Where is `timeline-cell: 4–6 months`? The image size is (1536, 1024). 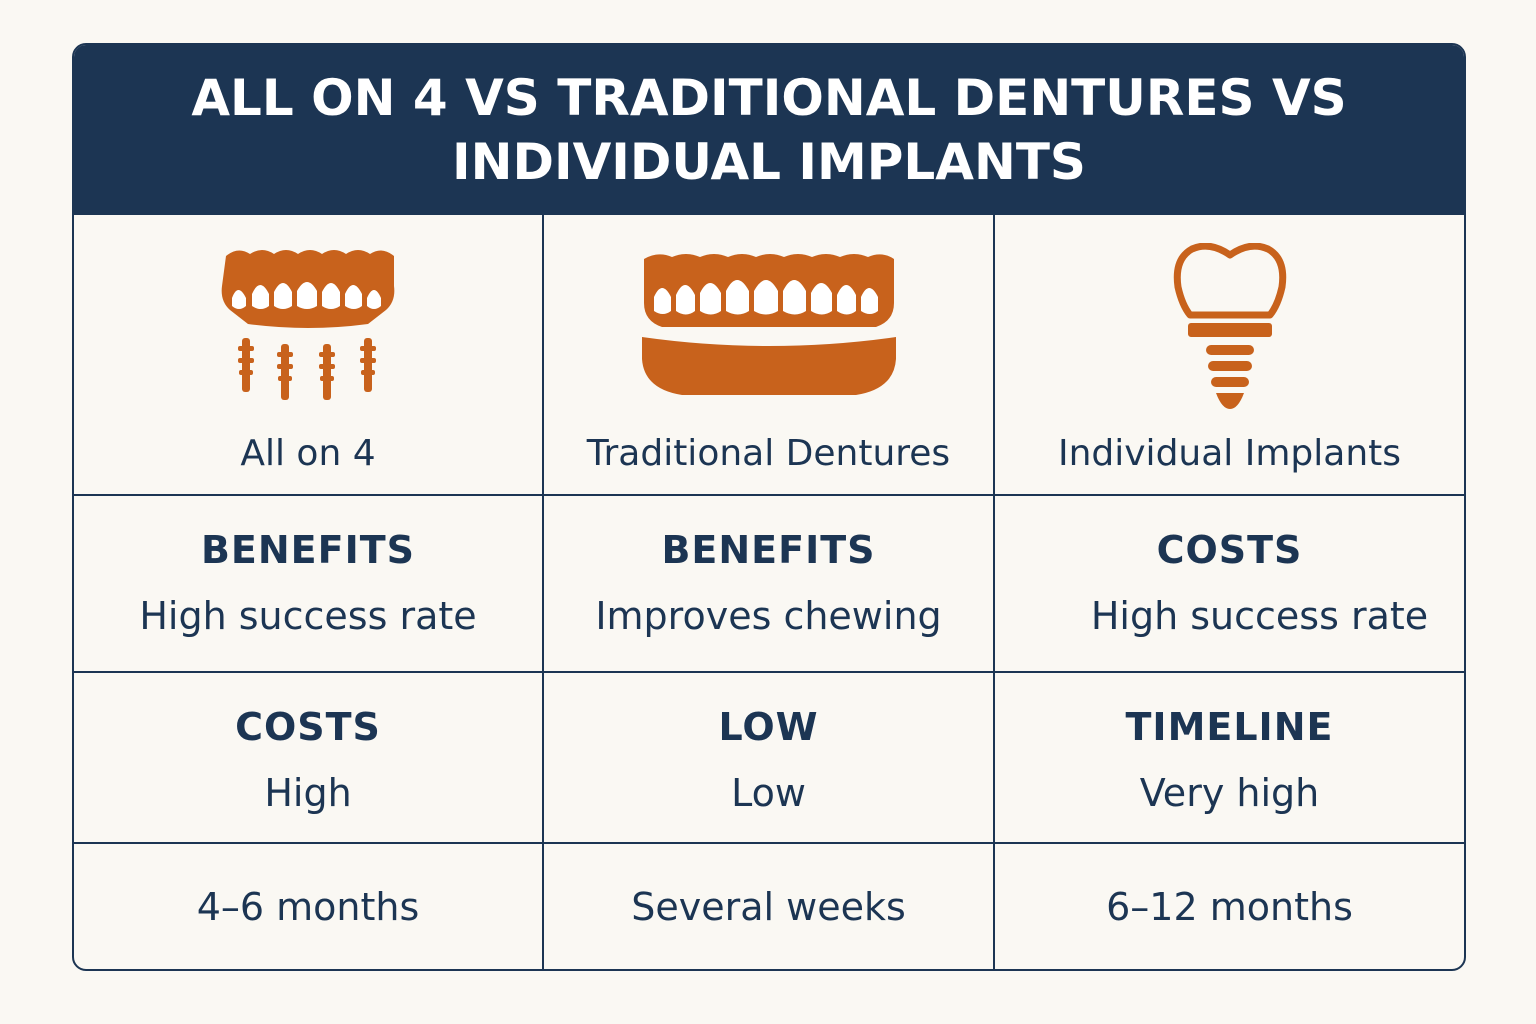 timeline-cell: 4–6 months is located at coordinates (309, 906).